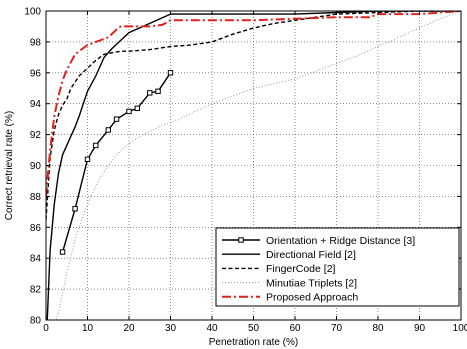 The width and height of the screenshot is (467, 349). I want to click on y-tick-label: 82, so click(36, 290).